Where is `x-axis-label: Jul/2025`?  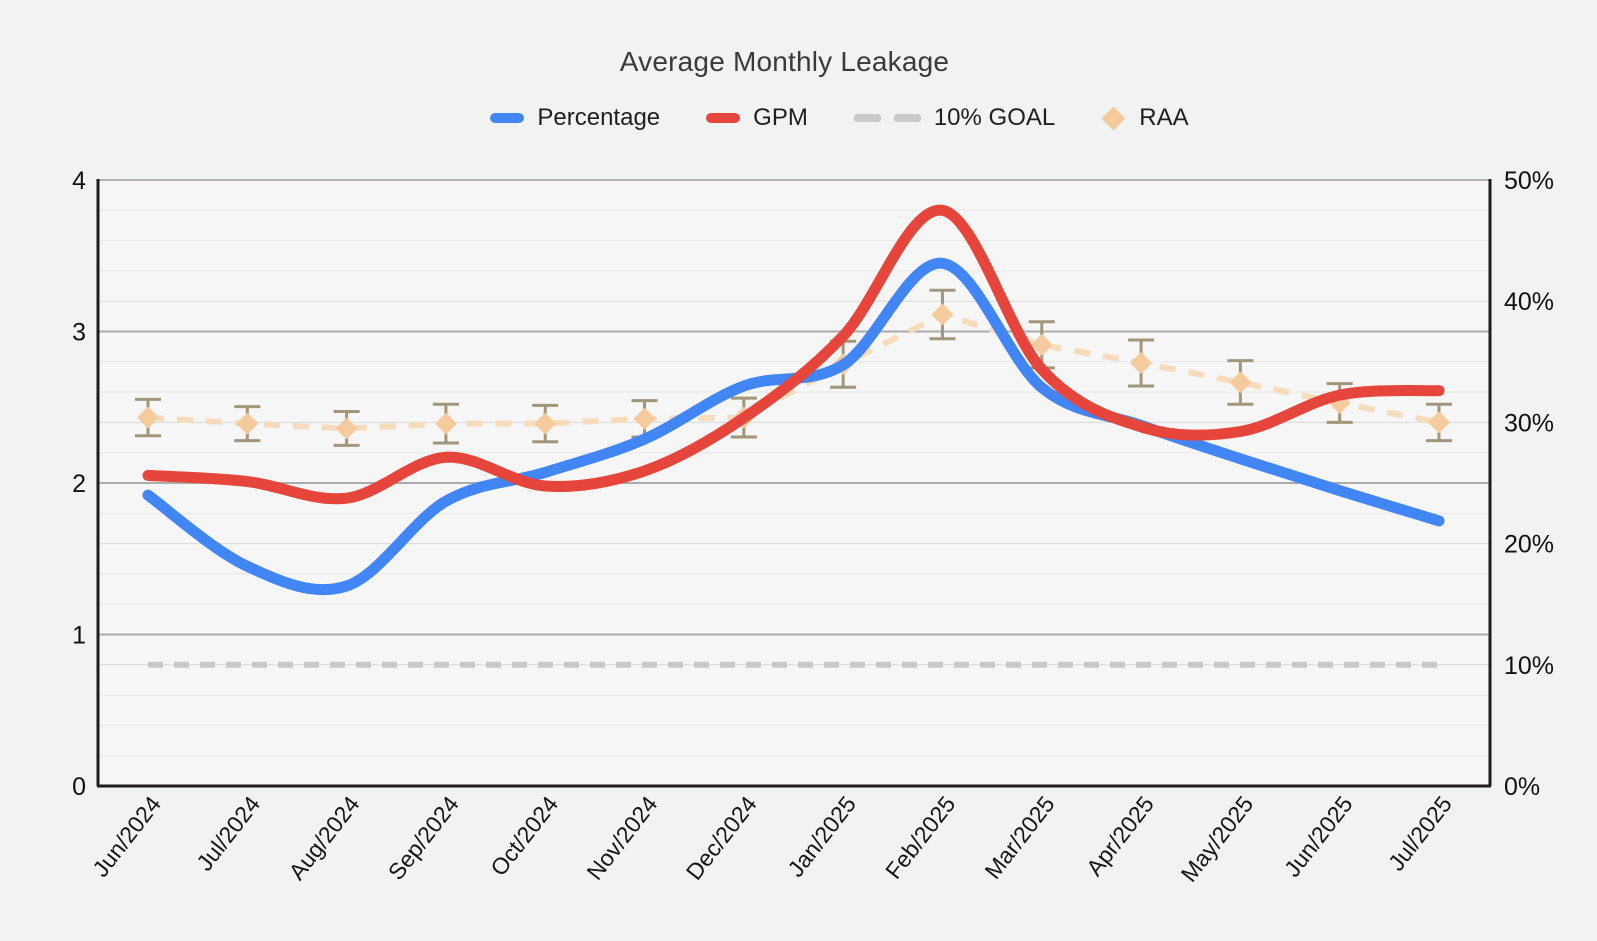
x-axis-label: Jul/2025 is located at coordinates (1420, 833).